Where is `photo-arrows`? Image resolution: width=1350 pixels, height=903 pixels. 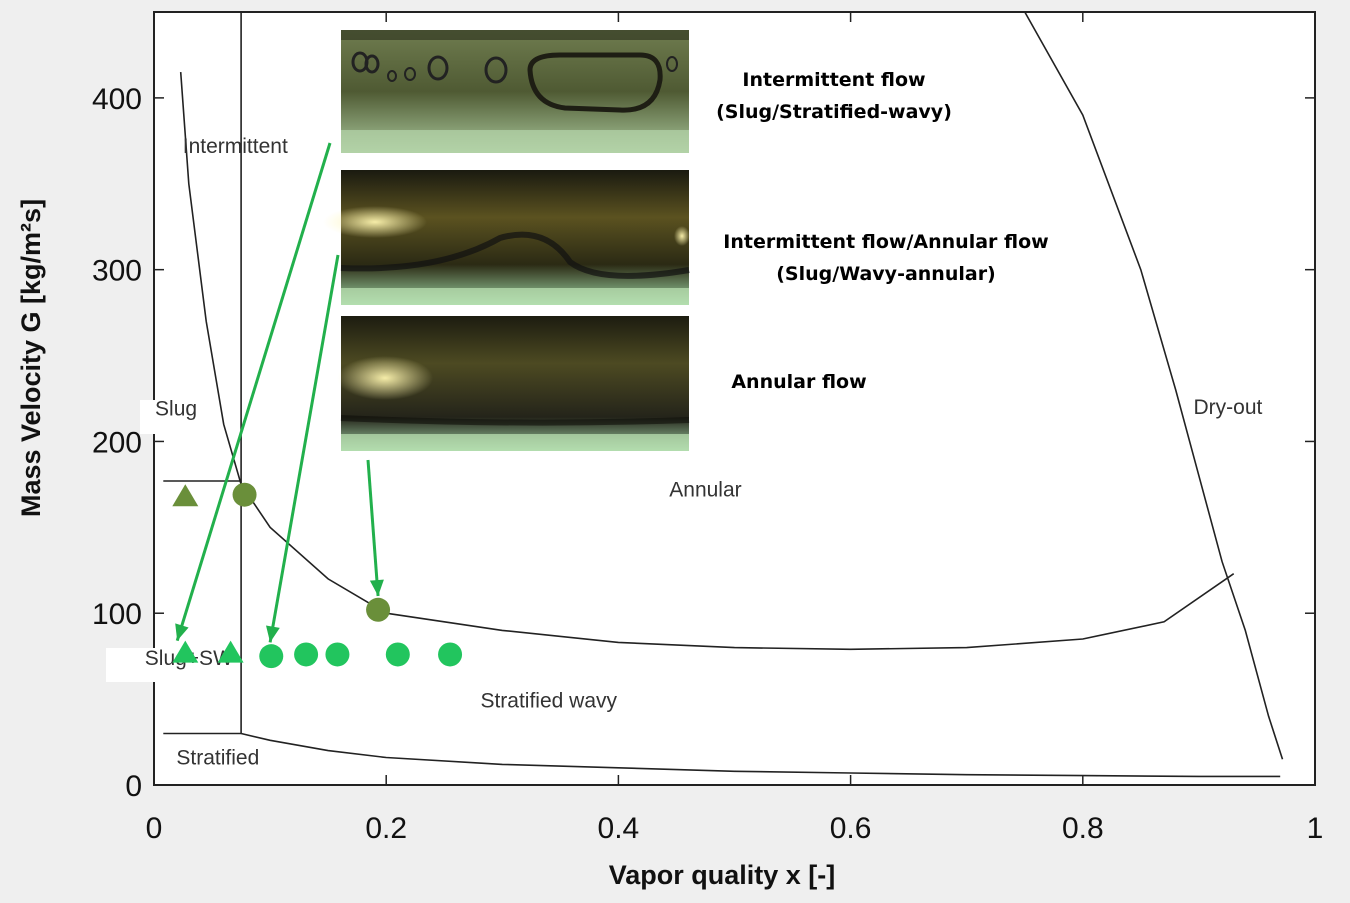 photo-arrows is located at coordinates (279, 392).